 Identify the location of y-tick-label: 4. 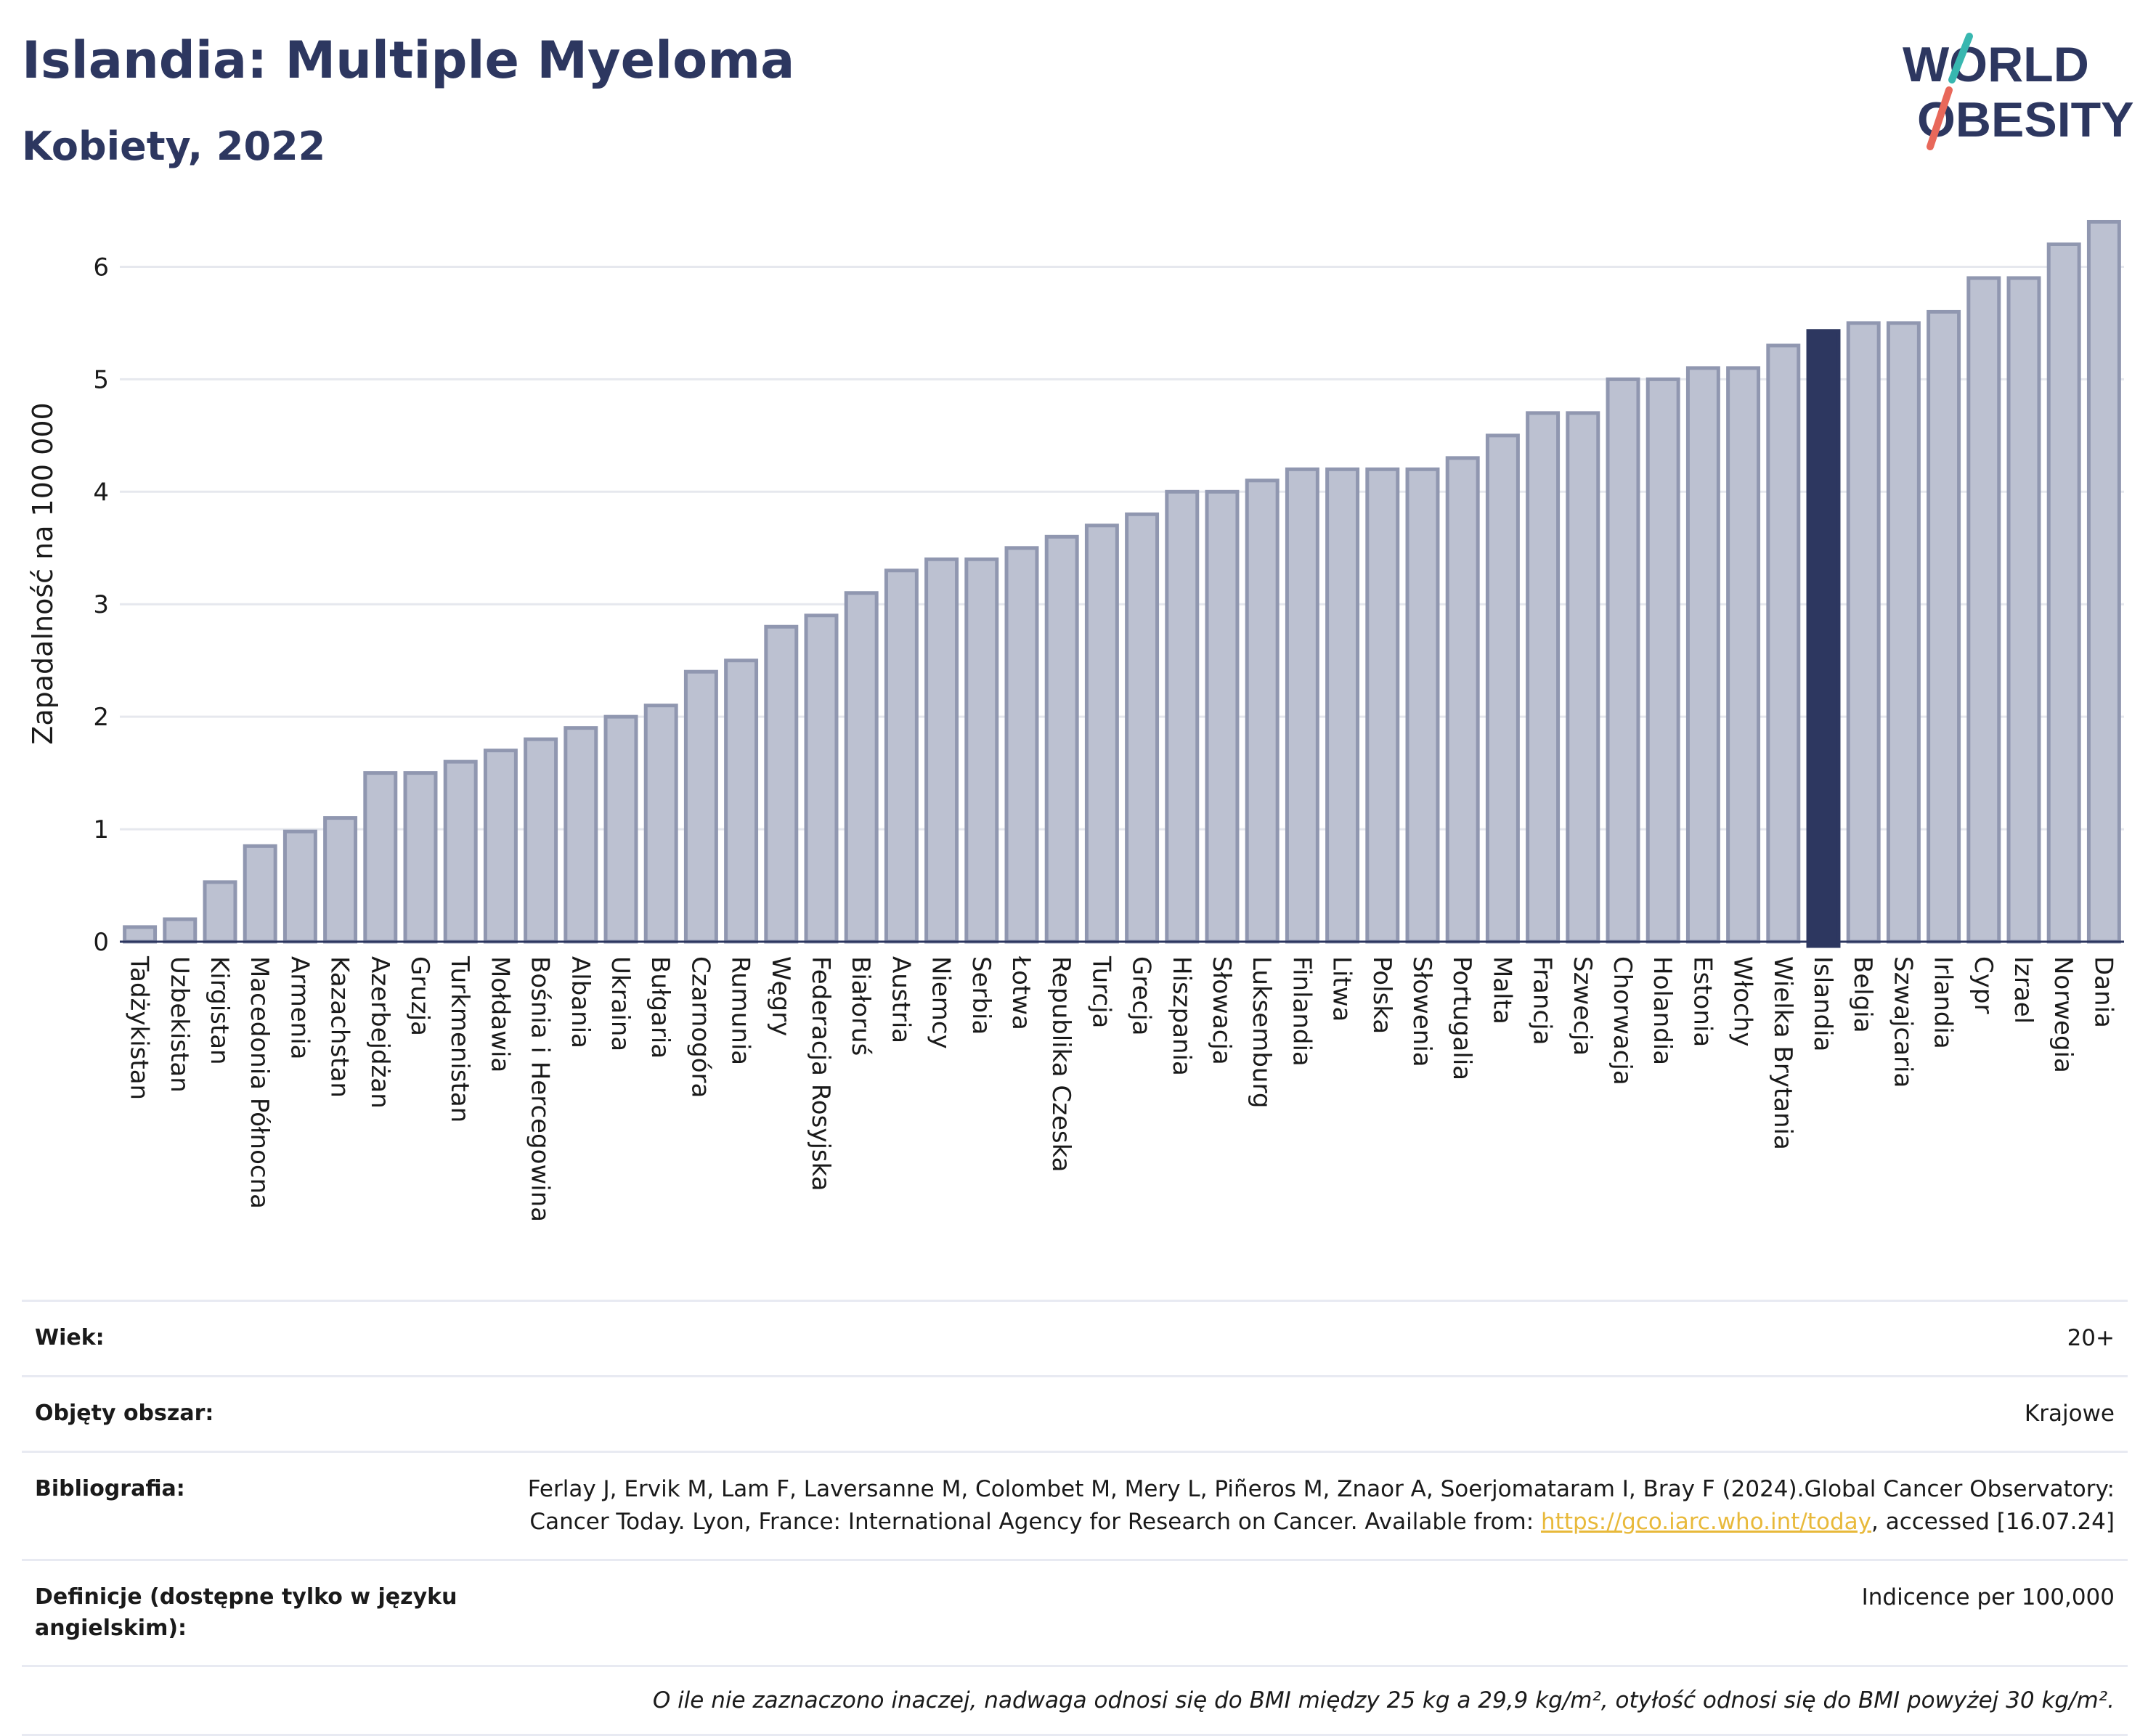
(101, 492).